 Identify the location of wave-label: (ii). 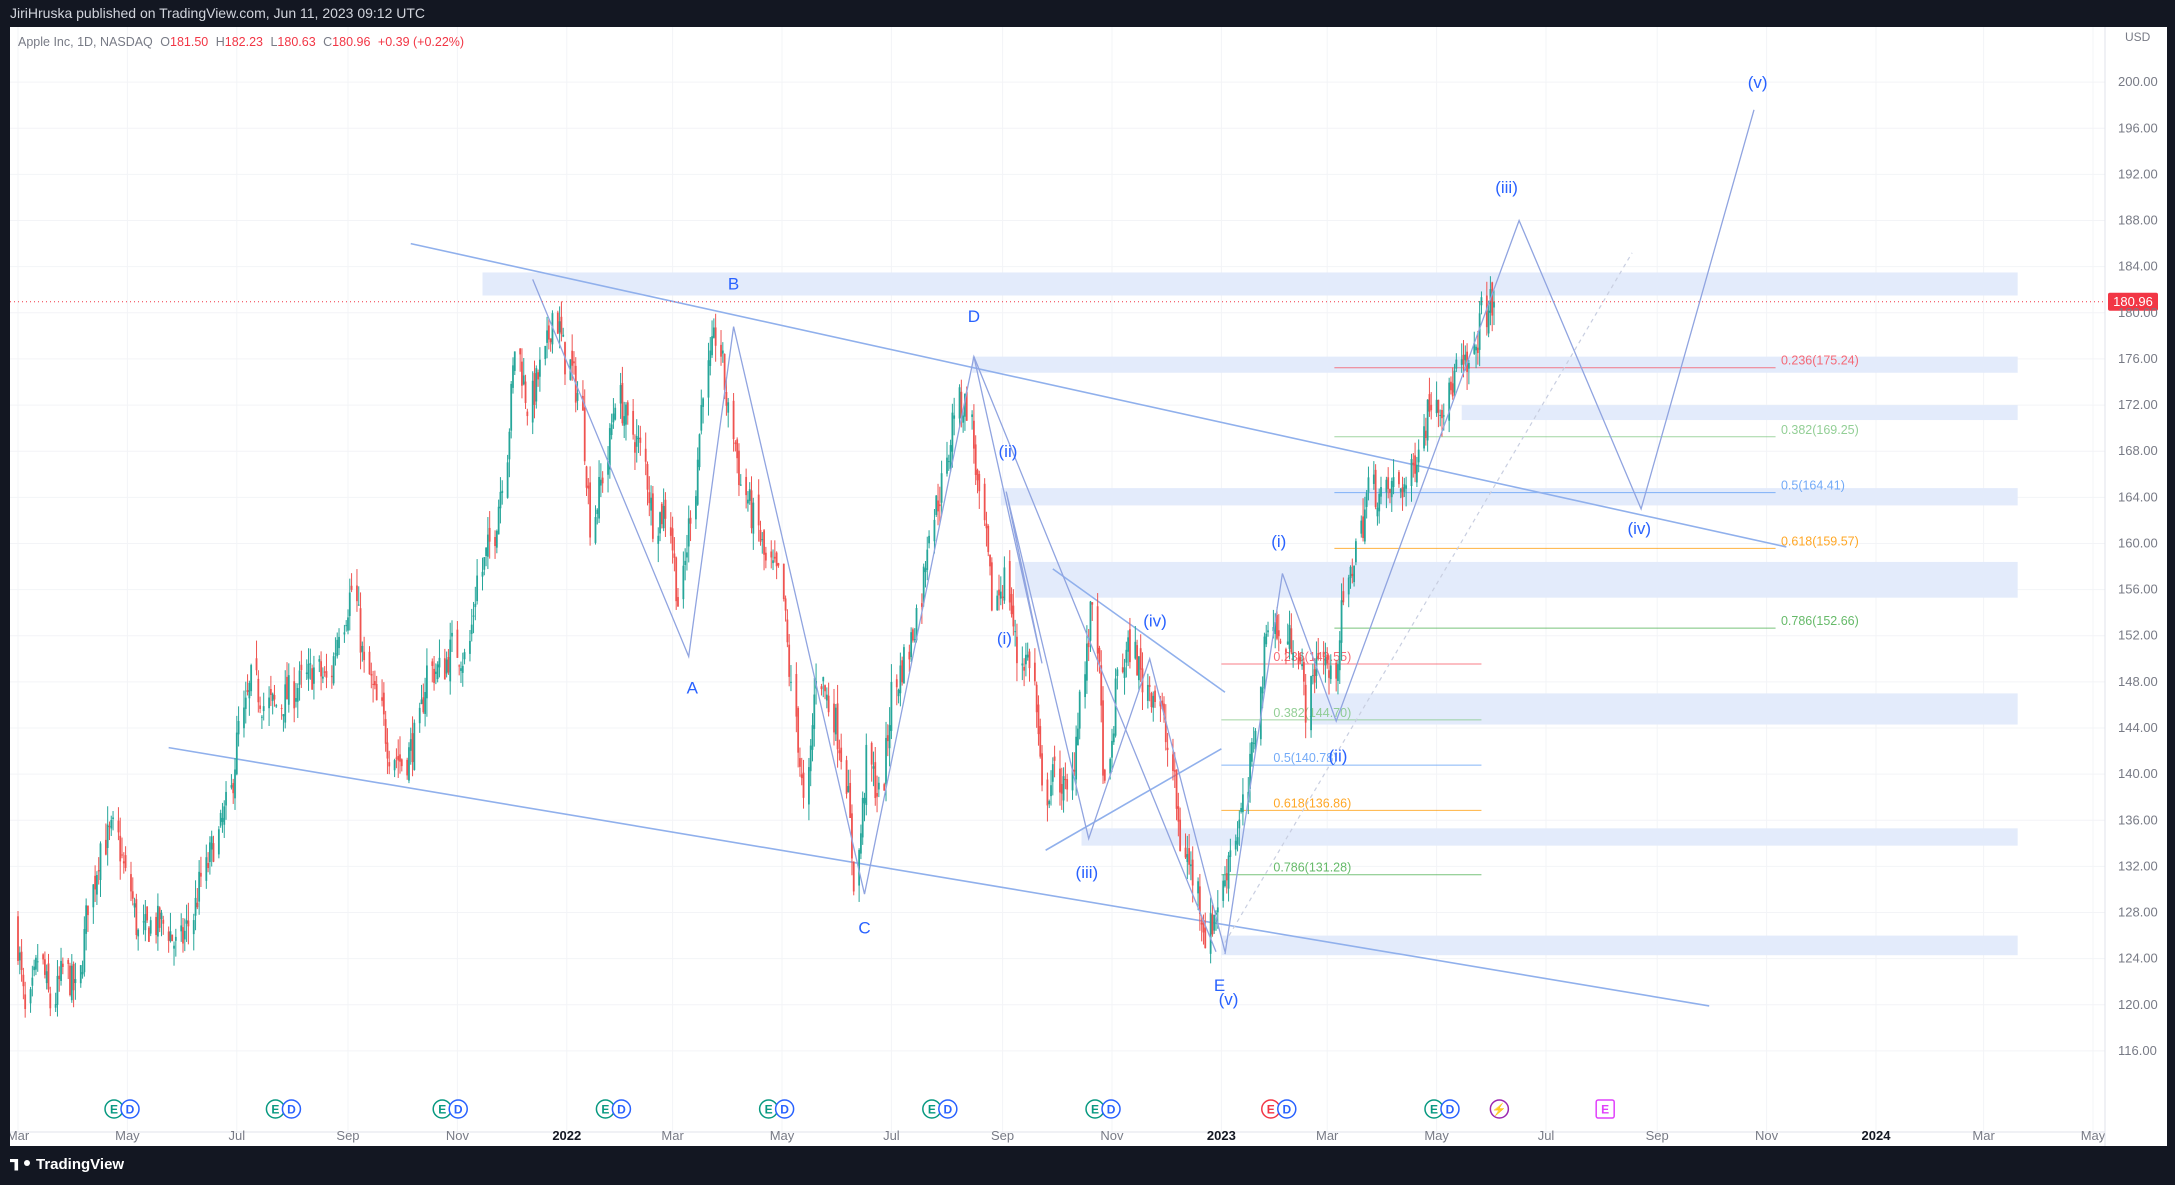
(1008, 451).